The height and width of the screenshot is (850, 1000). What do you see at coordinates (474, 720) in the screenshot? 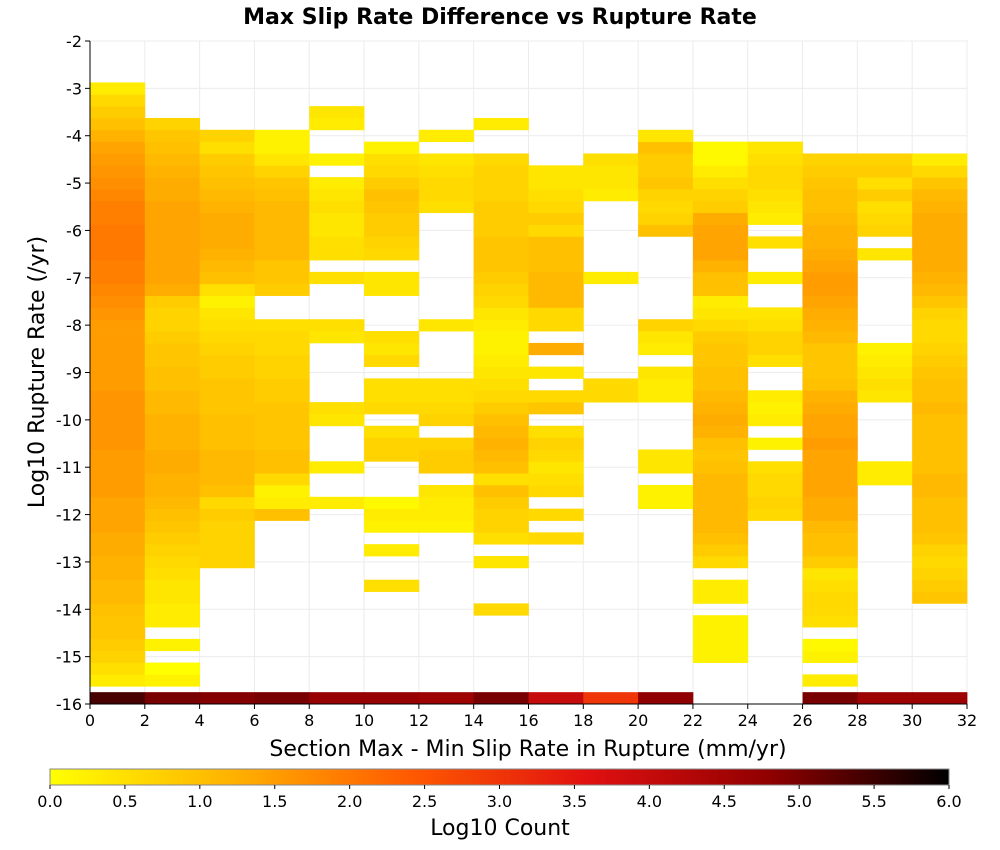
I see `x-tick-label: 14` at bounding box center [474, 720].